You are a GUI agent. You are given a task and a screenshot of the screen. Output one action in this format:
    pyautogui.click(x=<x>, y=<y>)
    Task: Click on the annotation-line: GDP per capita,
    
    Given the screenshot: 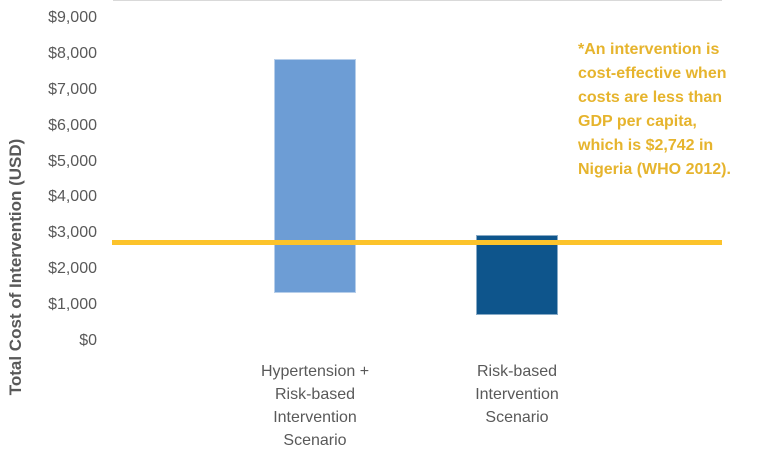 What is the action you would take?
    pyautogui.click(x=637, y=121)
    